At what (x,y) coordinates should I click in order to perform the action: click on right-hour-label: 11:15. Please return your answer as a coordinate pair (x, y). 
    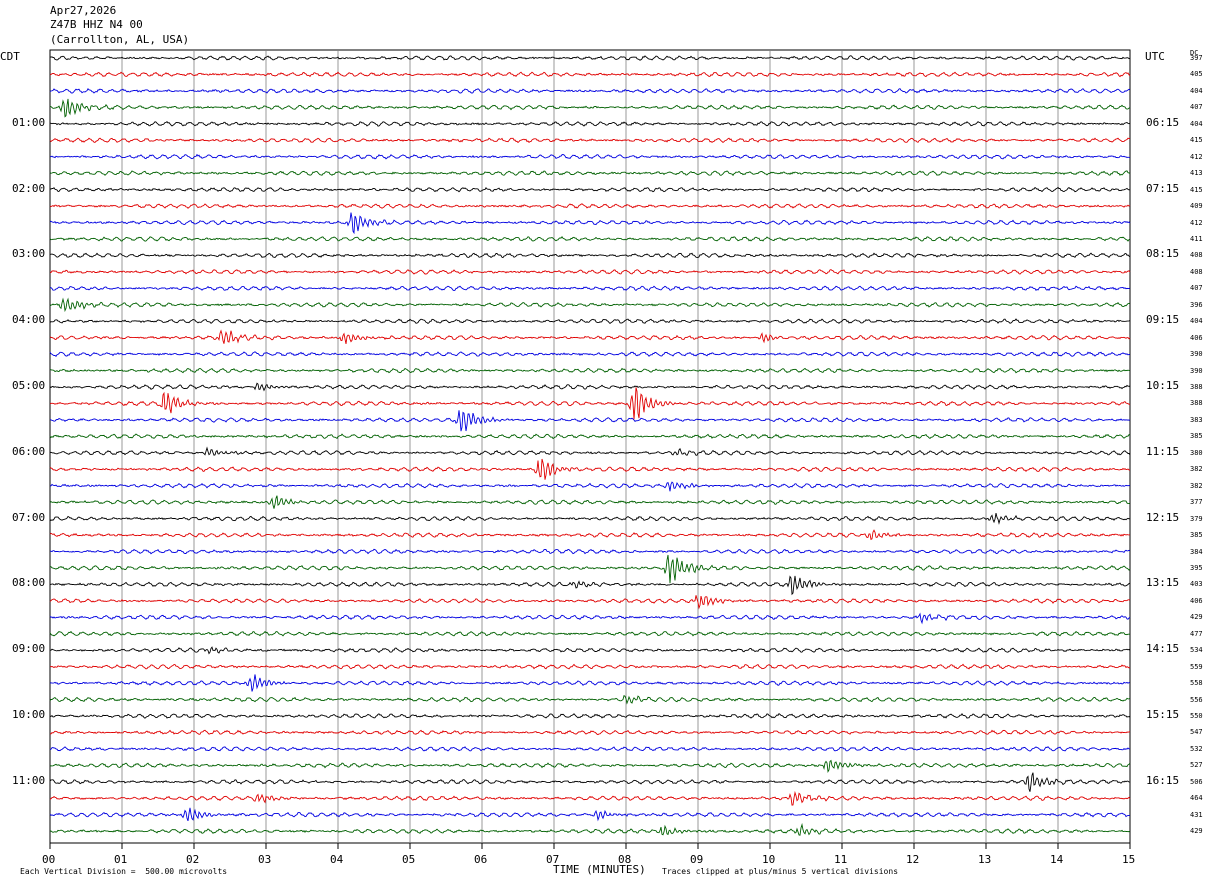
    Looking at the image, I should click on (1163, 451).